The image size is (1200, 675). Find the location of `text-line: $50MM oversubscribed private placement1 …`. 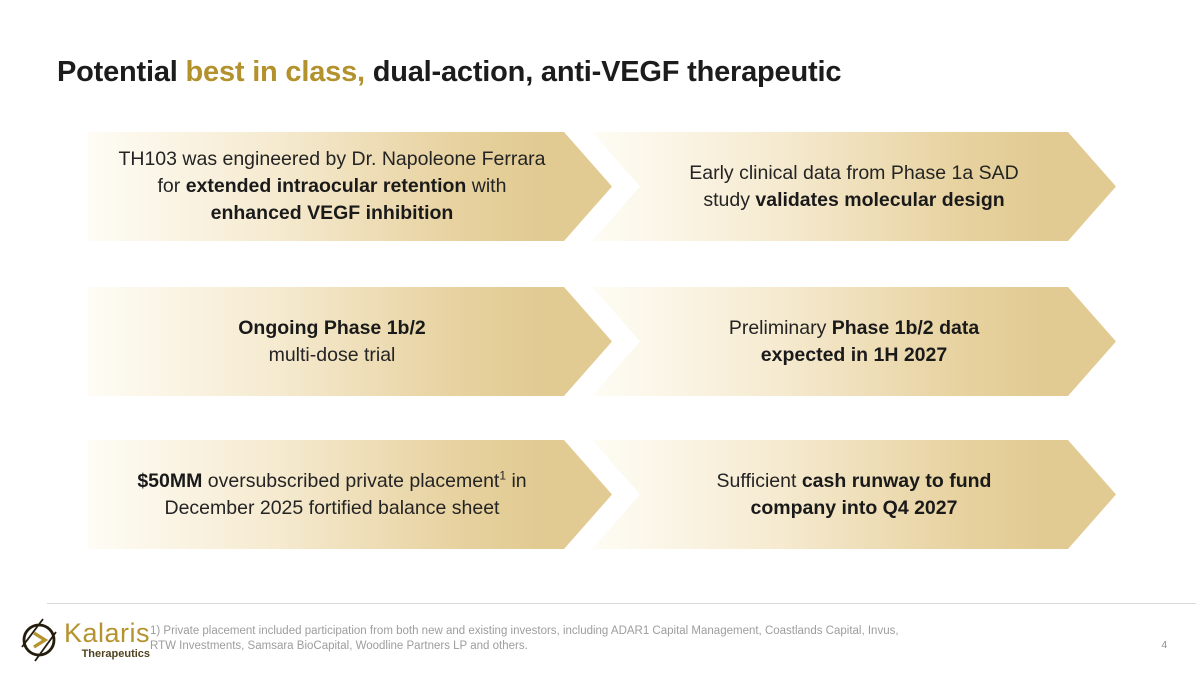

text-line: $50MM oversubscribed private placement1 … is located at coordinates (331, 481).